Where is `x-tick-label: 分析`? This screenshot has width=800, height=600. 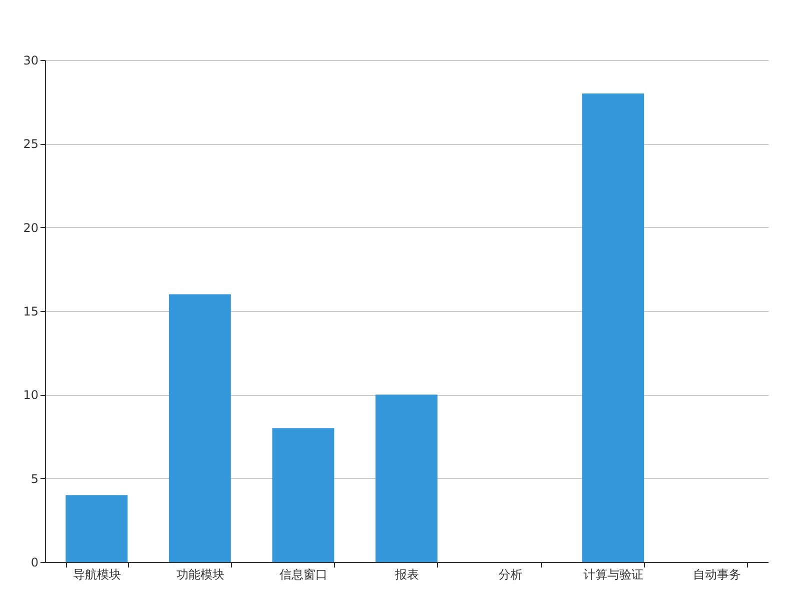
x-tick-label: 分析 is located at coordinates (510, 575).